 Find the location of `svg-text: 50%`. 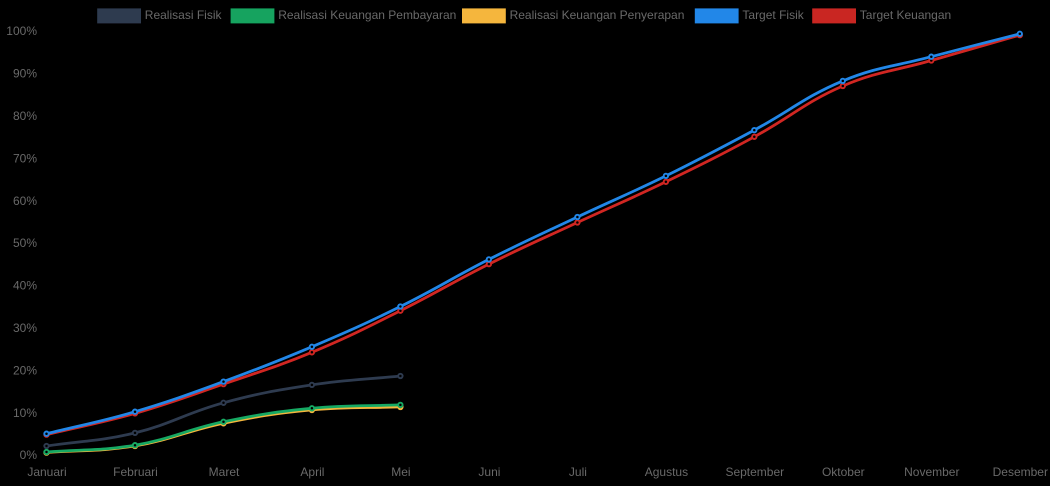

svg-text: 50% is located at coordinates (25, 243).